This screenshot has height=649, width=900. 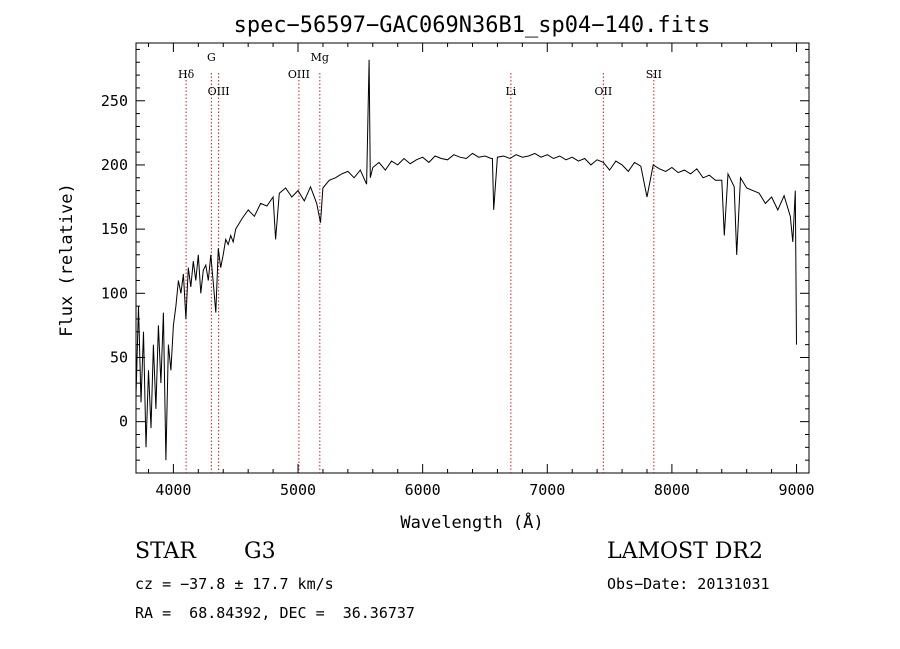 I want to click on x-tick-label: 7000, so click(x=547, y=490).